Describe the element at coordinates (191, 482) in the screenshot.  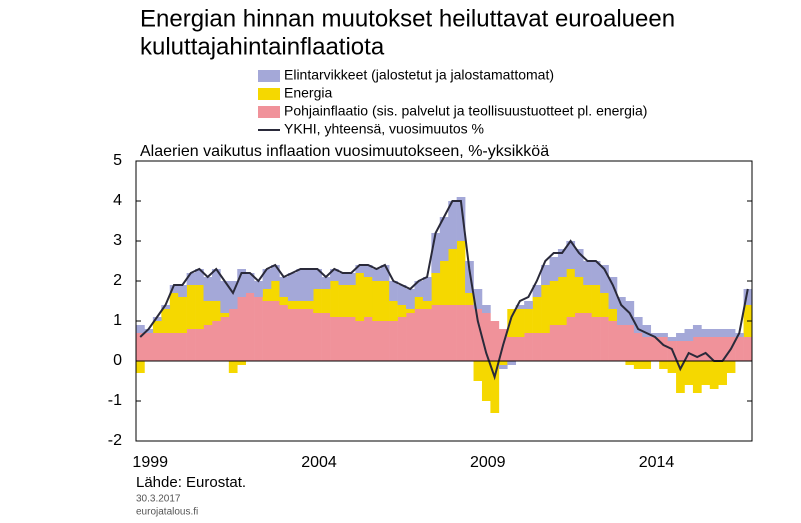
I see `source: Lähde: Eurostat.` at that location.